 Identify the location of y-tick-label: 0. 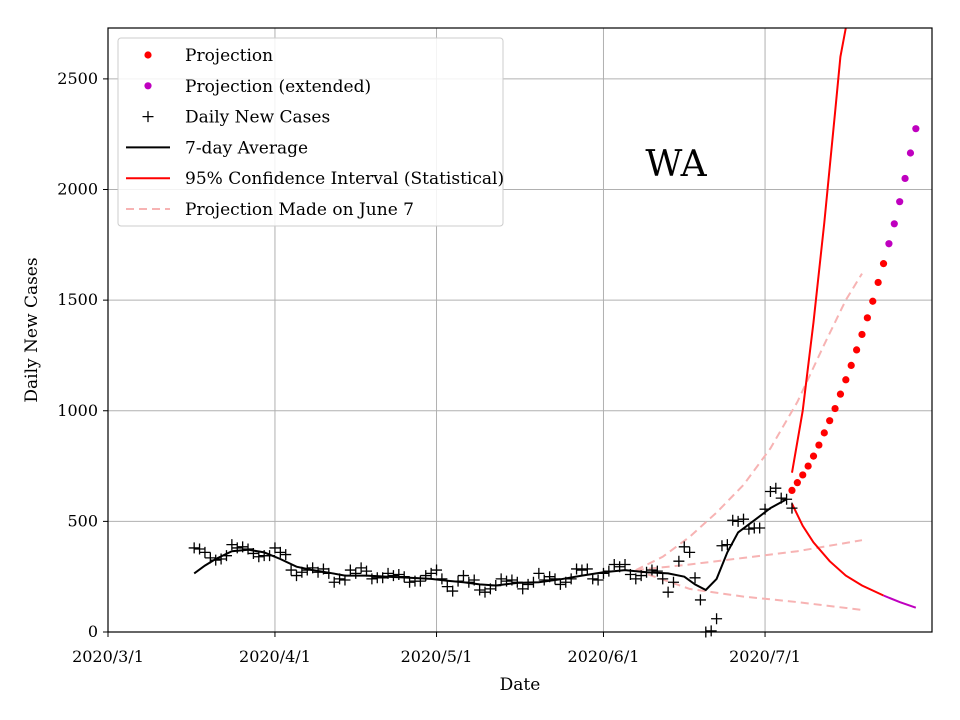
(93, 631).